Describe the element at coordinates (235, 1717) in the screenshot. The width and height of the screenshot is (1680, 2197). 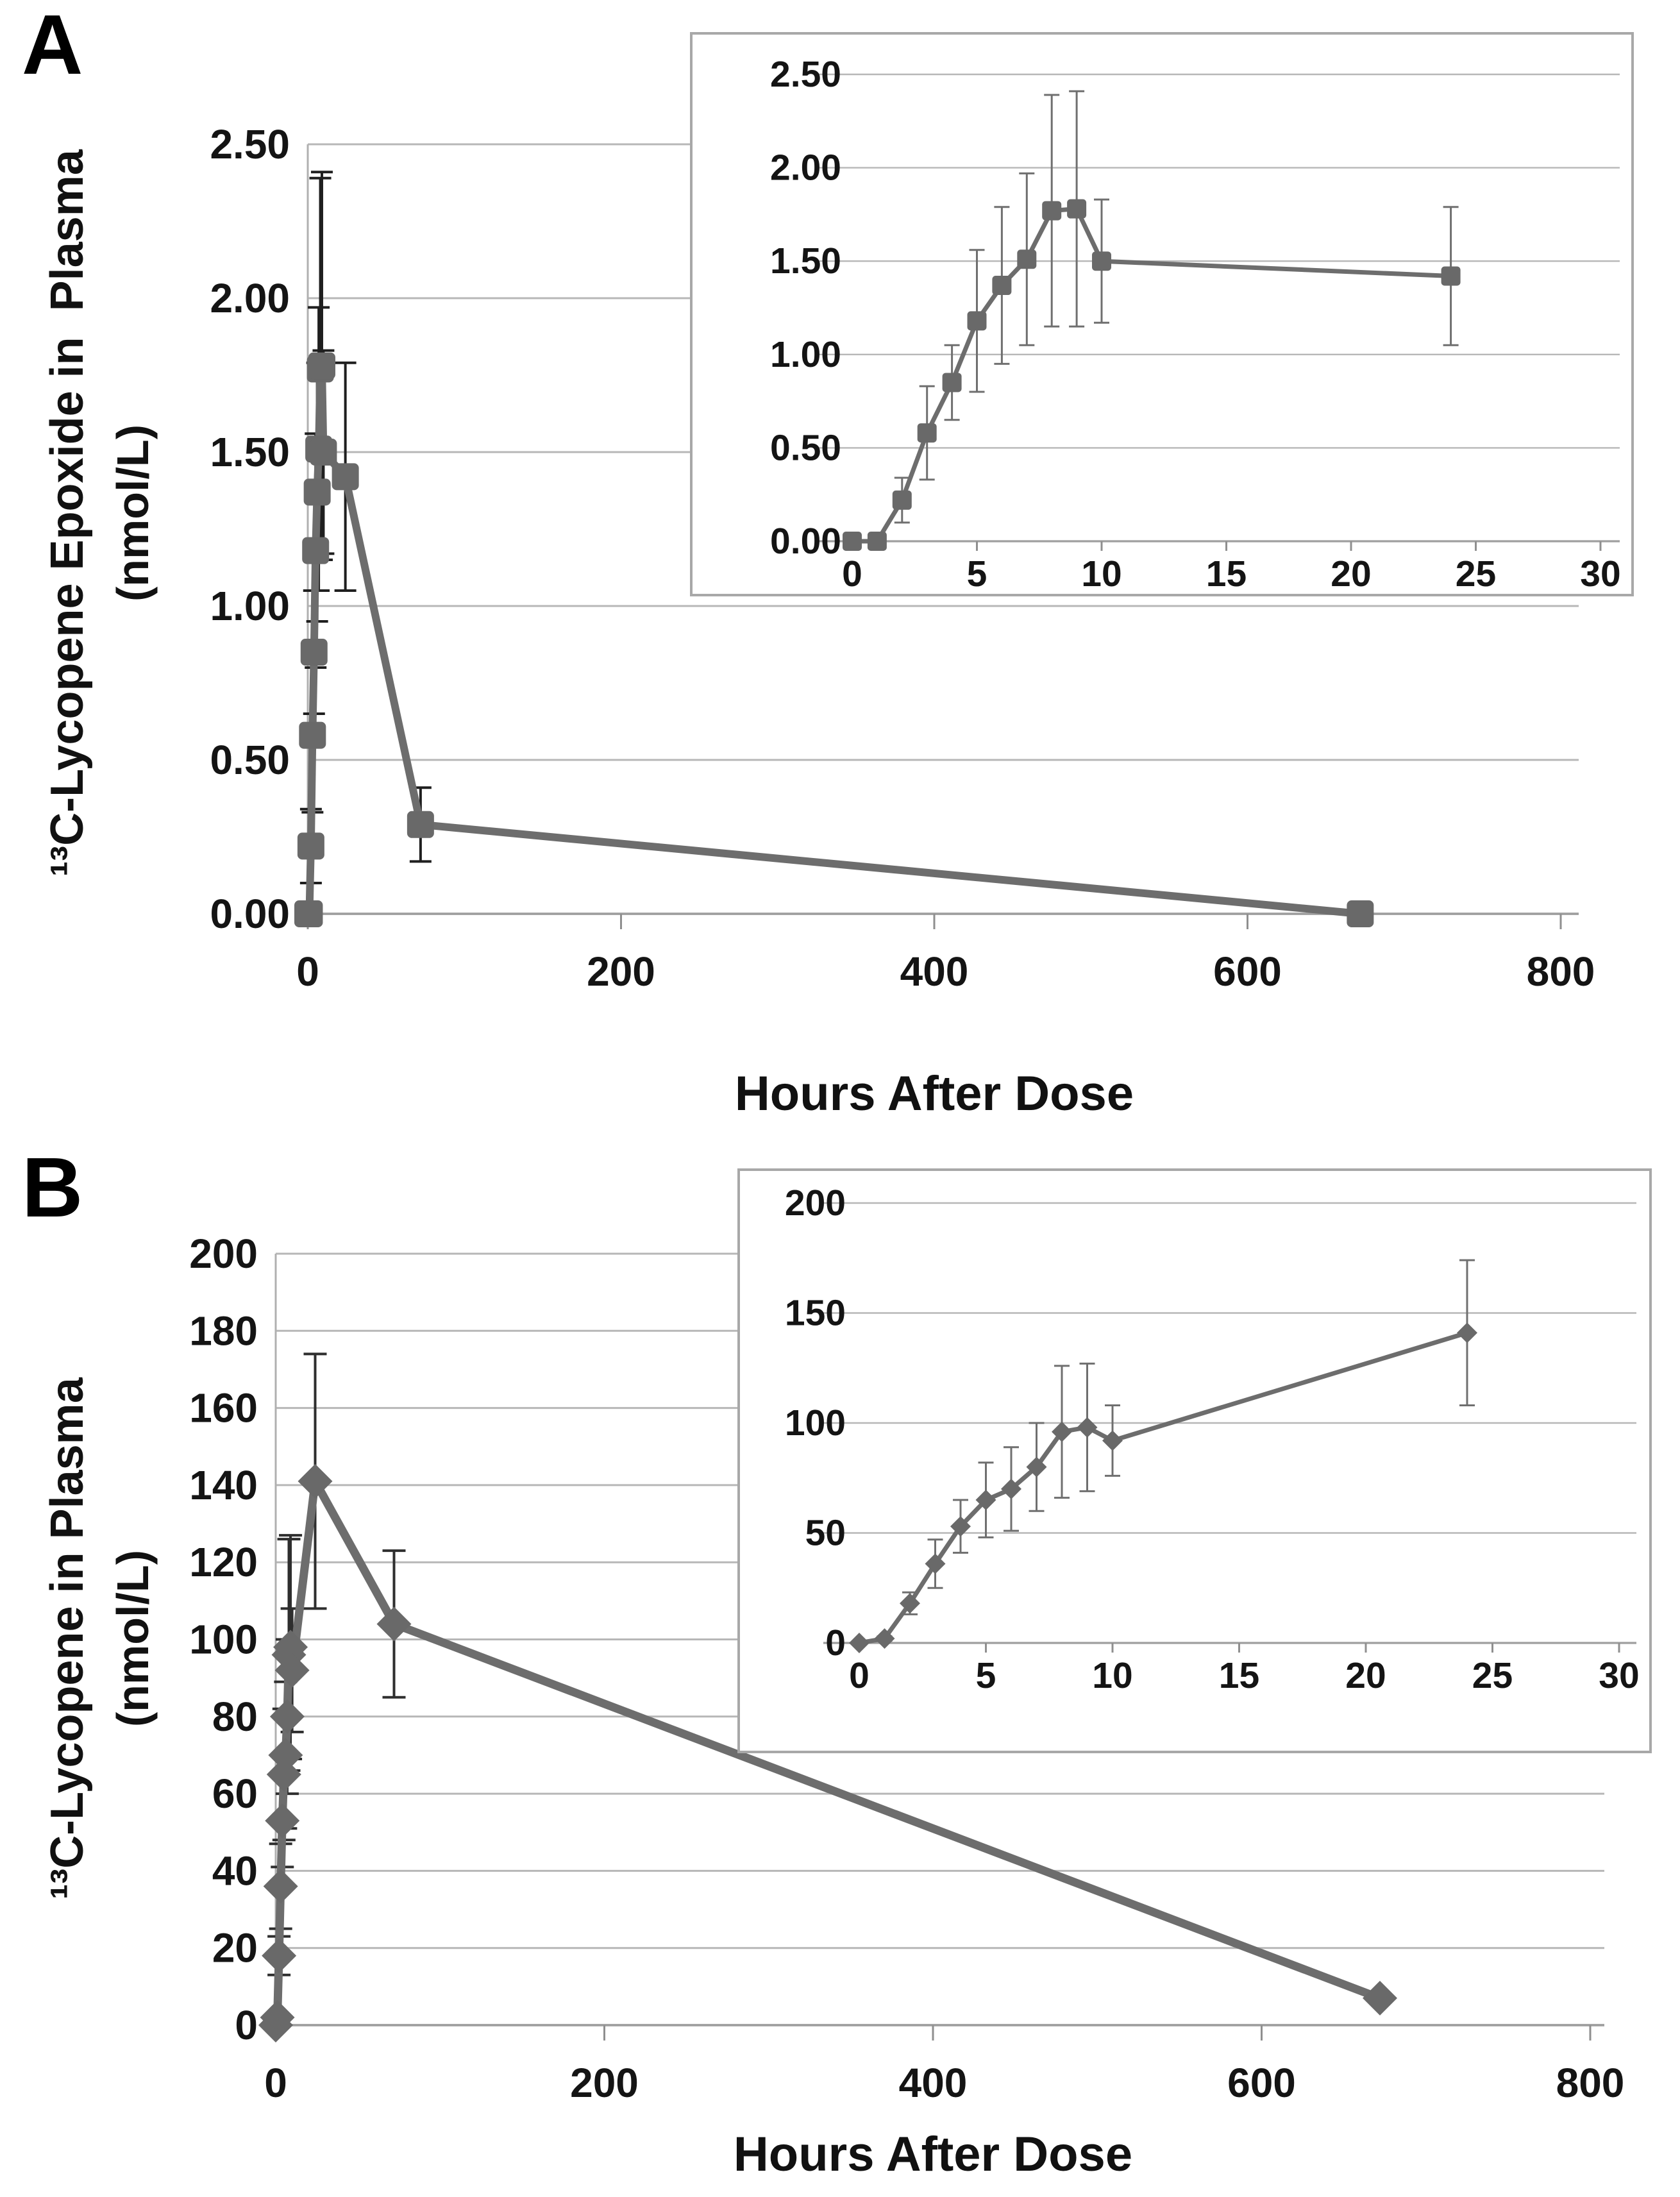
I see `panel-b-main-y-tick-label: 80` at that location.